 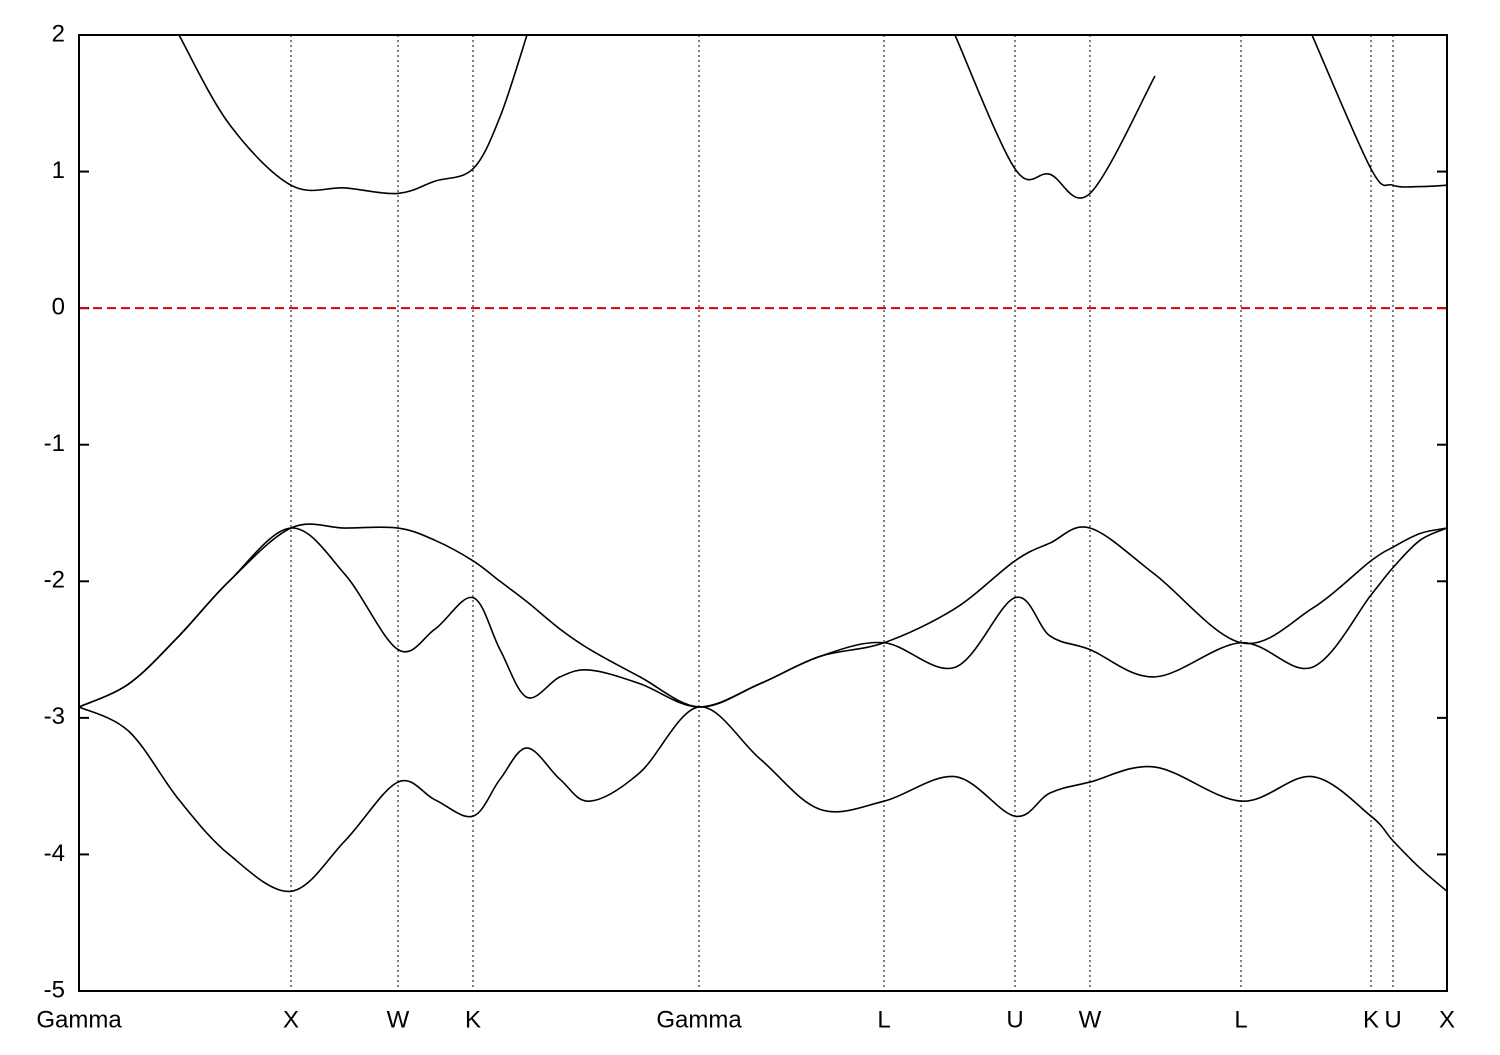 What do you see at coordinates (58, 33) in the screenshot?
I see `y-tick-label: 2` at bounding box center [58, 33].